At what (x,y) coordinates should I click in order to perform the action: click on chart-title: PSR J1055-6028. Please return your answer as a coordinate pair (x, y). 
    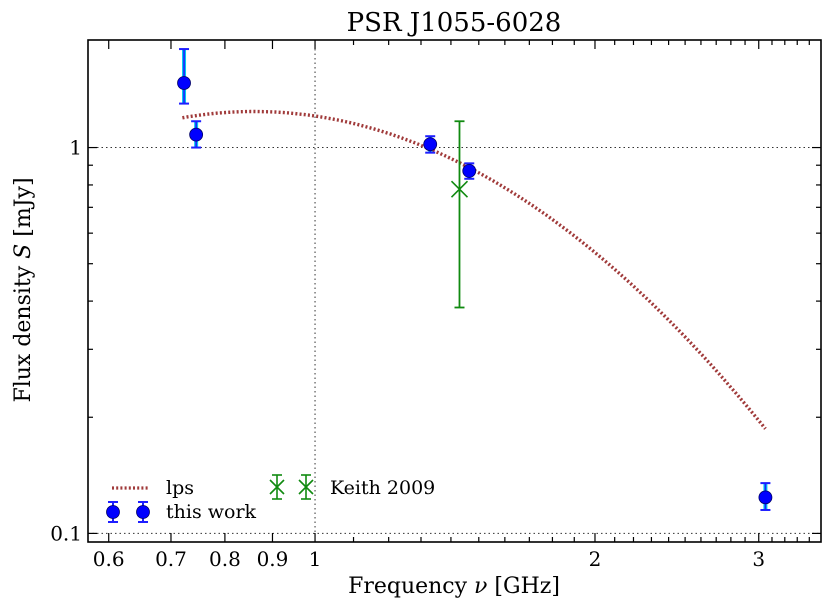
    Looking at the image, I should click on (454, 23).